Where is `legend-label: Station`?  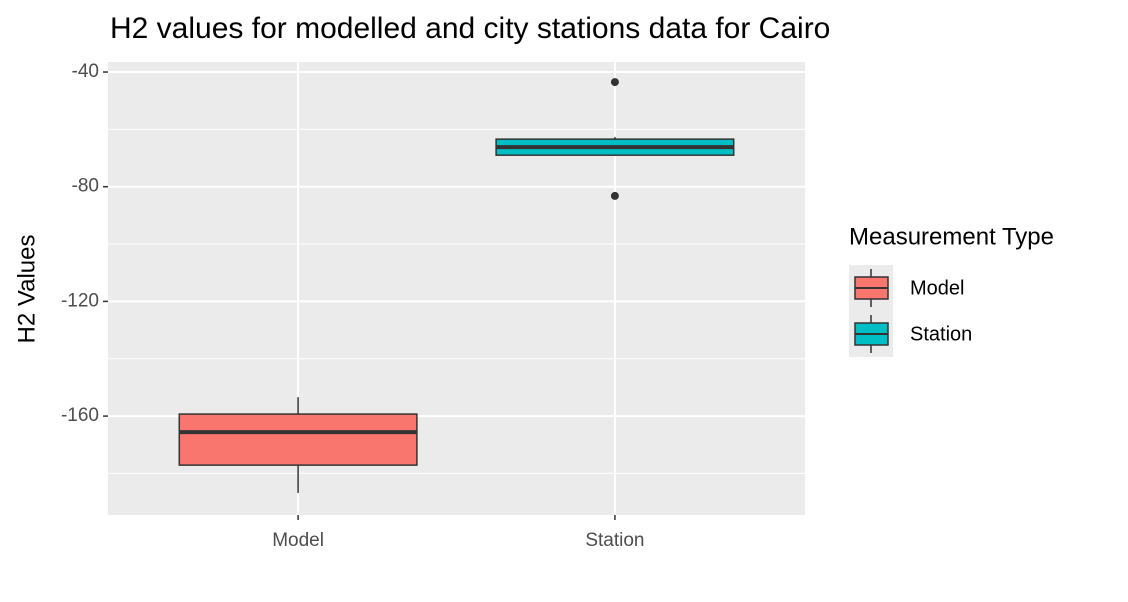
legend-label: Station is located at coordinates (941, 334).